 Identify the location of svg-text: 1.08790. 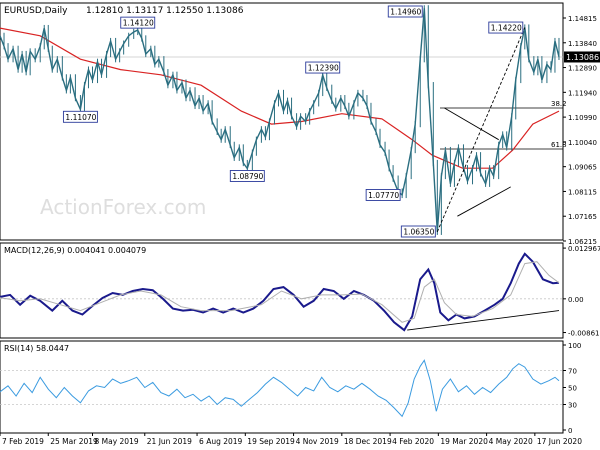
(247, 176).